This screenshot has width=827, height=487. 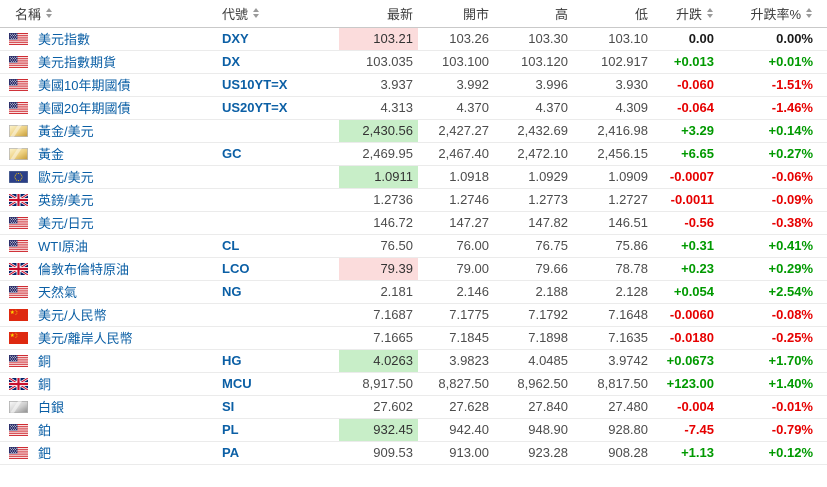 What do you see at coordinates (378, 292) in the screenshot?
I see `last-price-cell: 2.181` at bounding box center [378, 292].